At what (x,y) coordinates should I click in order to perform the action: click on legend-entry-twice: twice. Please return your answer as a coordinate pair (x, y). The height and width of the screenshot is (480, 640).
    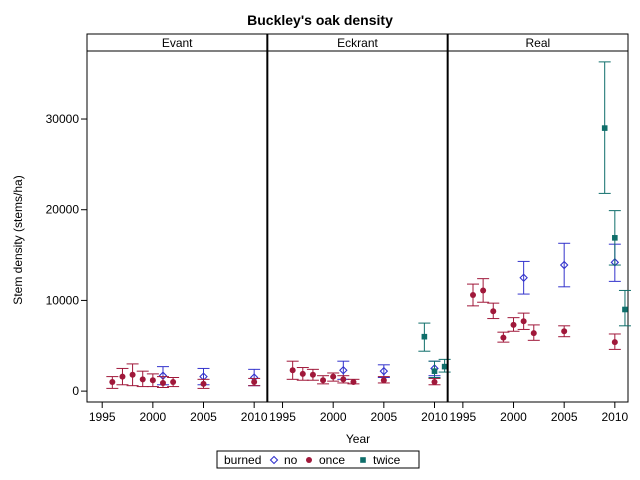
    Looking at the image, I should click on (380, 460).